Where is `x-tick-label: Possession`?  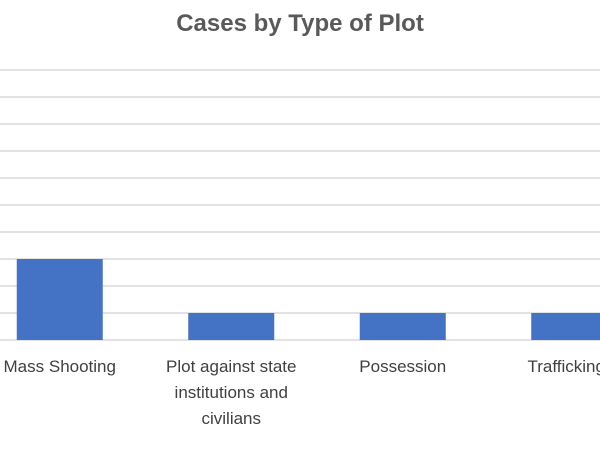
x-tick-label: Possession is located at coordinates (402, 366).